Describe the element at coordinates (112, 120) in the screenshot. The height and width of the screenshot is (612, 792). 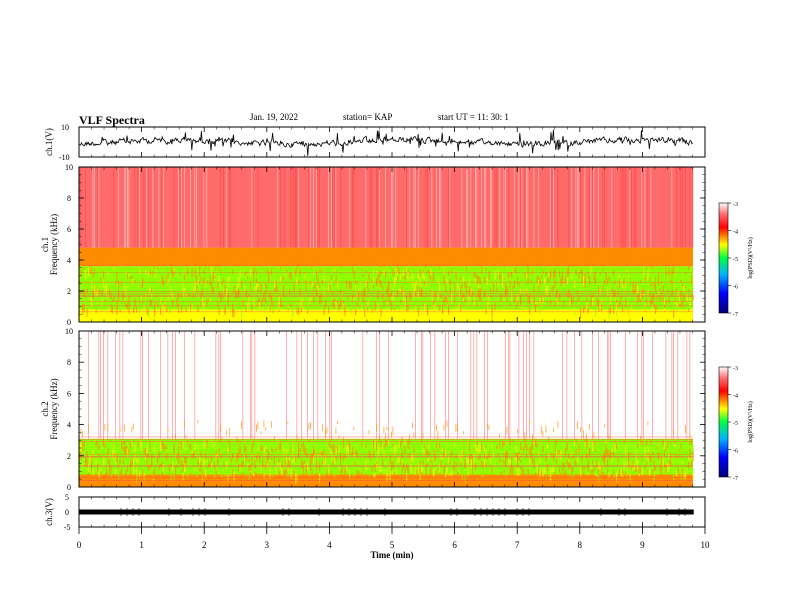
I see `chart-title: VLF Spectra` at that location.